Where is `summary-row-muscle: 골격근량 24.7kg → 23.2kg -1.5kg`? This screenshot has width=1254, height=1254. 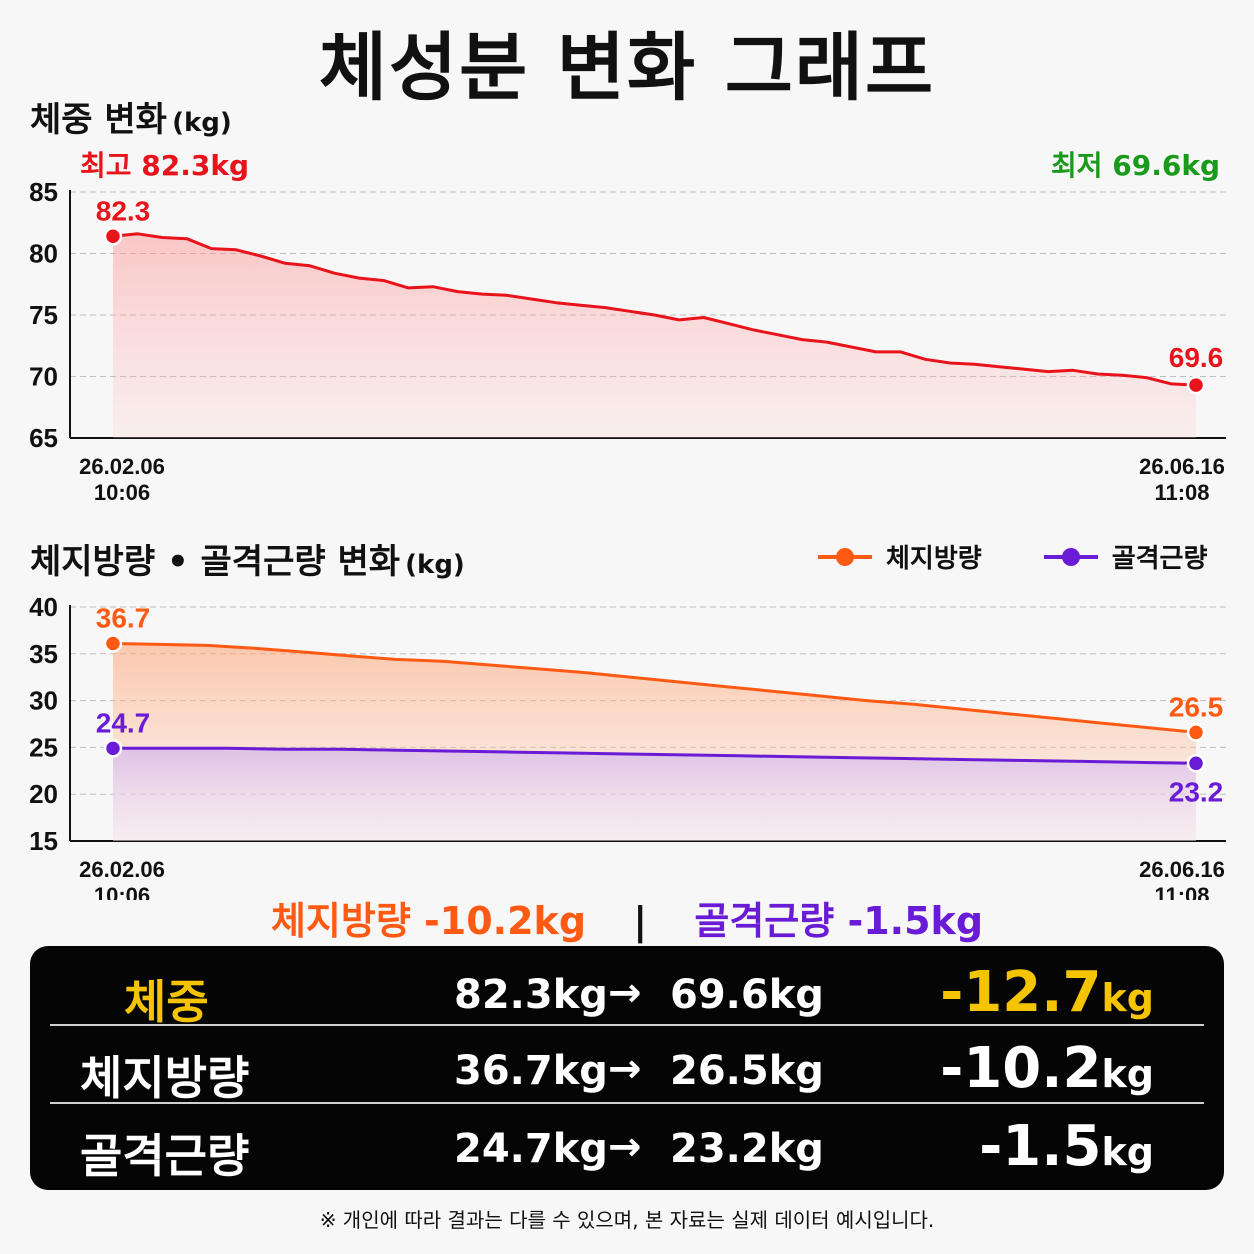 summary-row-muscle: 골격근량 24.7kg → 23.2kg -1.5kg is located at coordinates (627, 1147).